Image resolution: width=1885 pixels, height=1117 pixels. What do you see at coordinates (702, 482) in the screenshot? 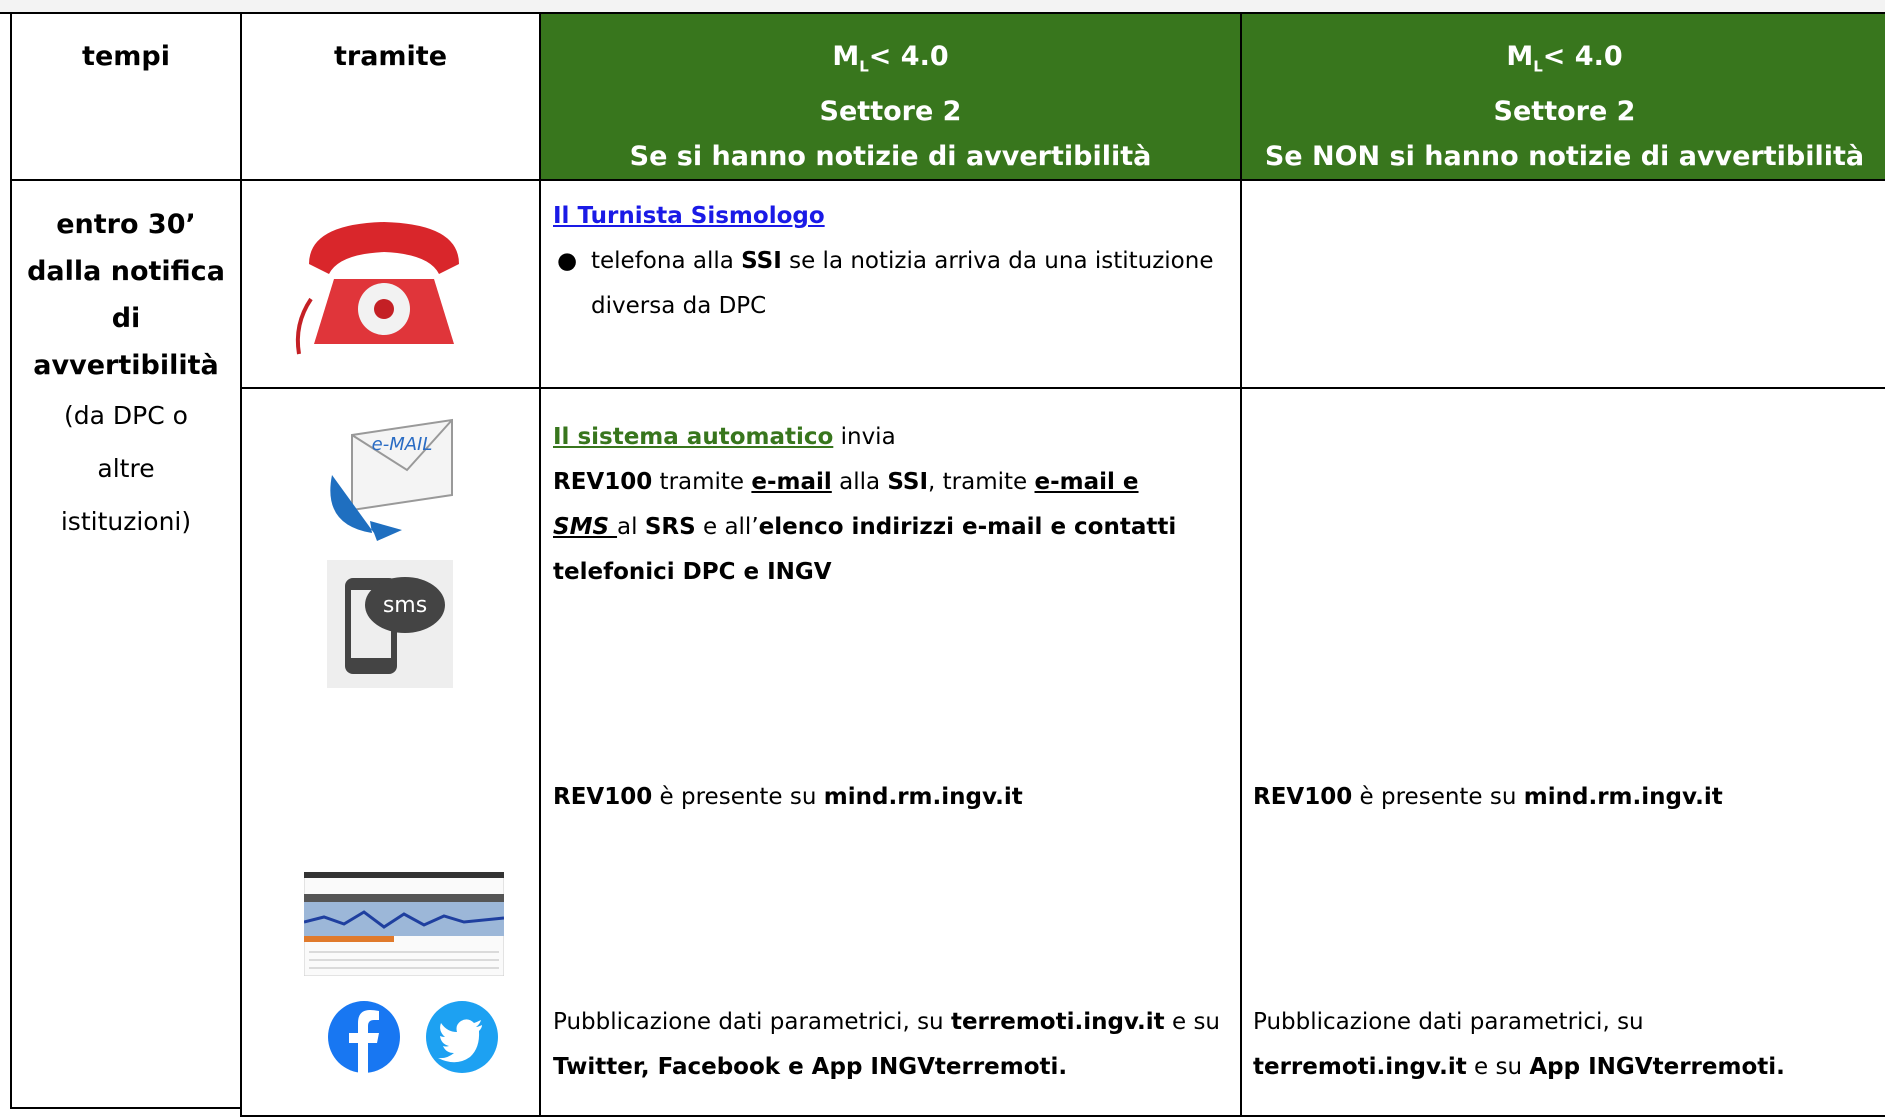
I see `text-segment: tramite` at bounding box center [702, 482].